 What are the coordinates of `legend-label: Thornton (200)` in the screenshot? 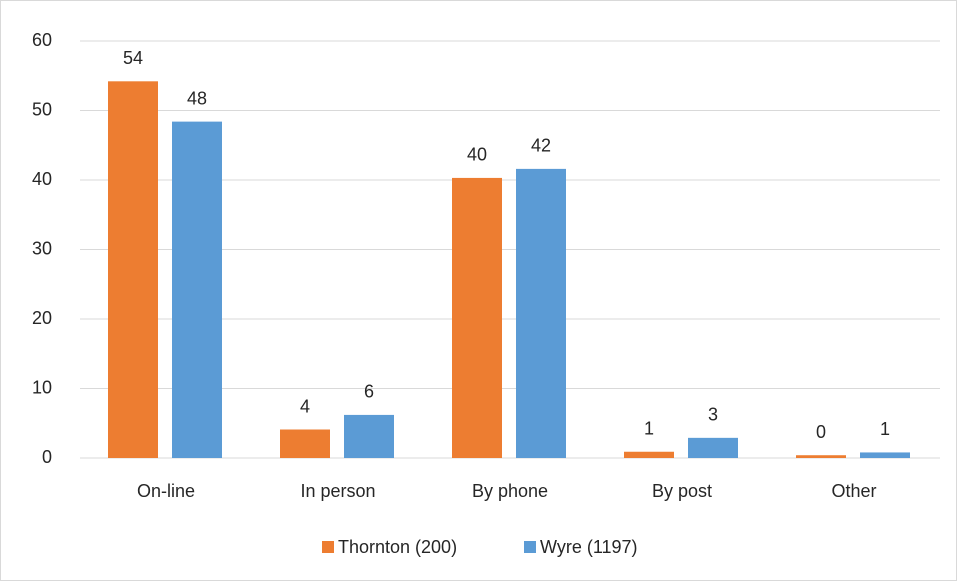 It's located at (397, 547).